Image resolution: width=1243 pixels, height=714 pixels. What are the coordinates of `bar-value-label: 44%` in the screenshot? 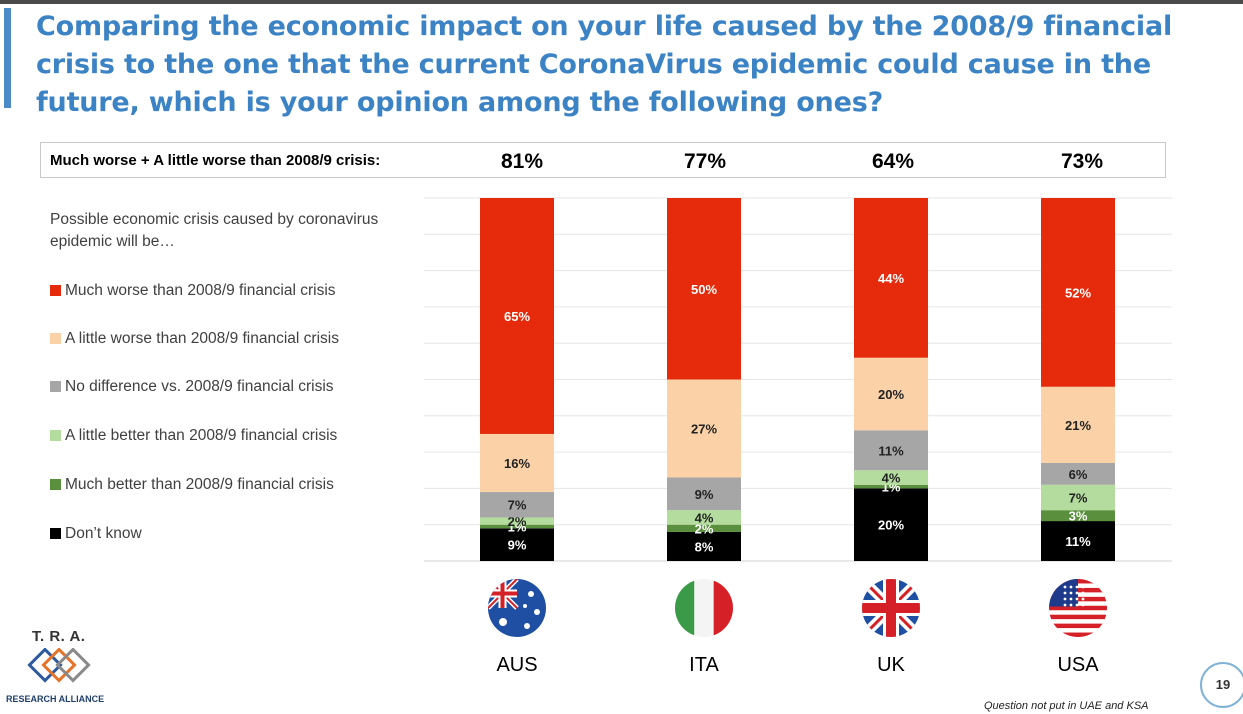 It's located at (891, 278).